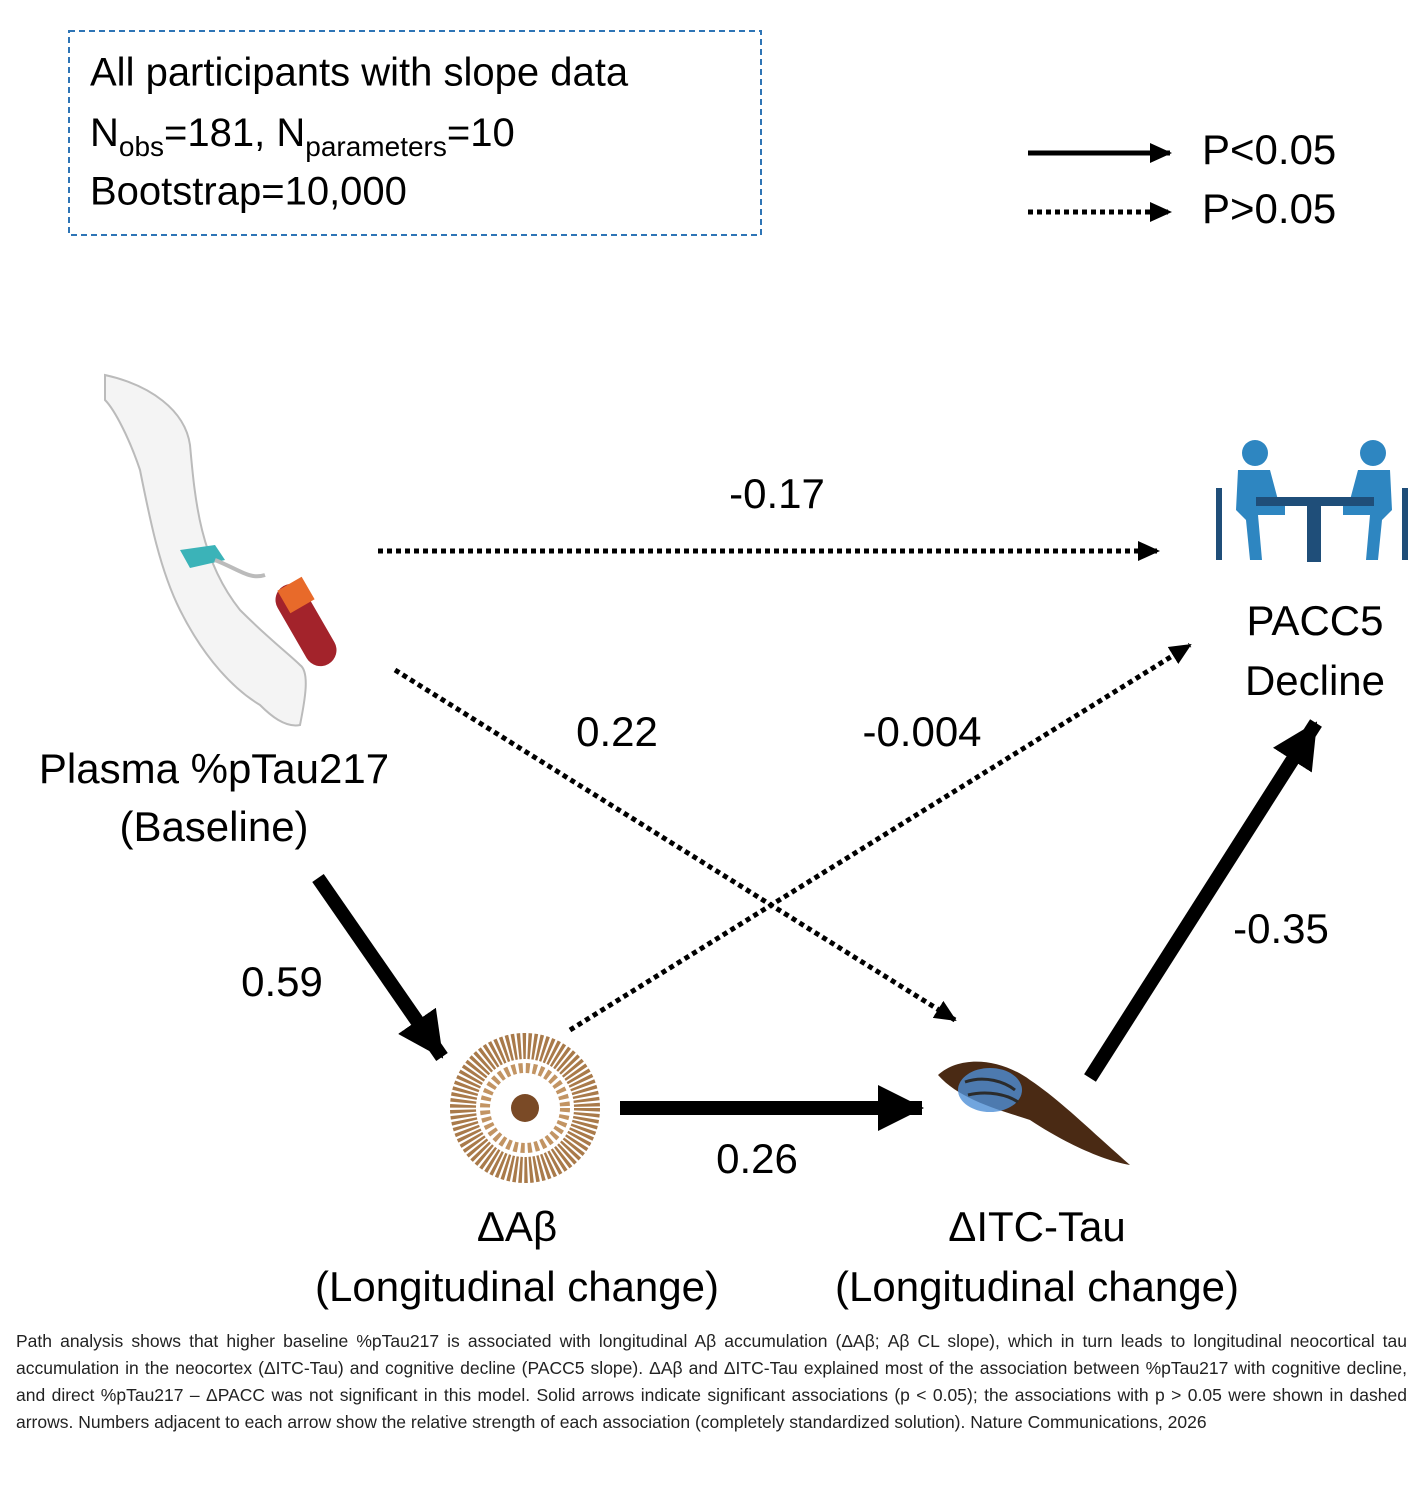 This screenshot has height=1495, width=1423. I want to click on edge-label: -0.004, so click(921, 731).